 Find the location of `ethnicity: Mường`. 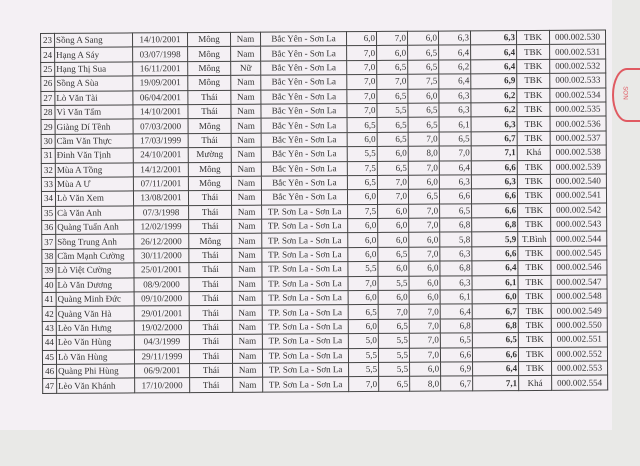

ethnicity: Mường is located at coordinates (210, 155).